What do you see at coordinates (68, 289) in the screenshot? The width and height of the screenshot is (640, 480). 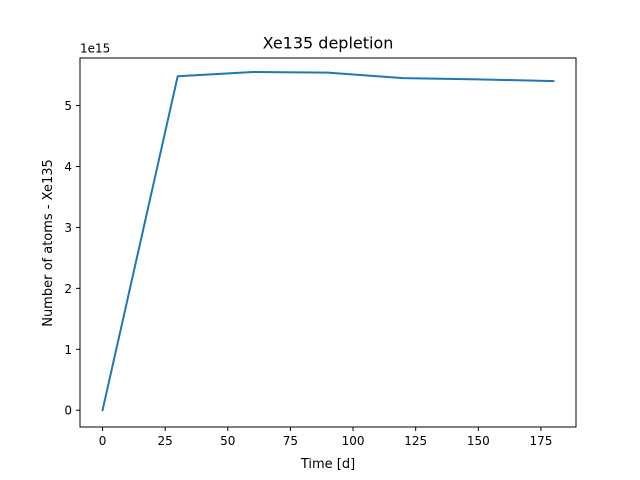 I see `y-tick-label: 2` at bounding box center [68, 289].